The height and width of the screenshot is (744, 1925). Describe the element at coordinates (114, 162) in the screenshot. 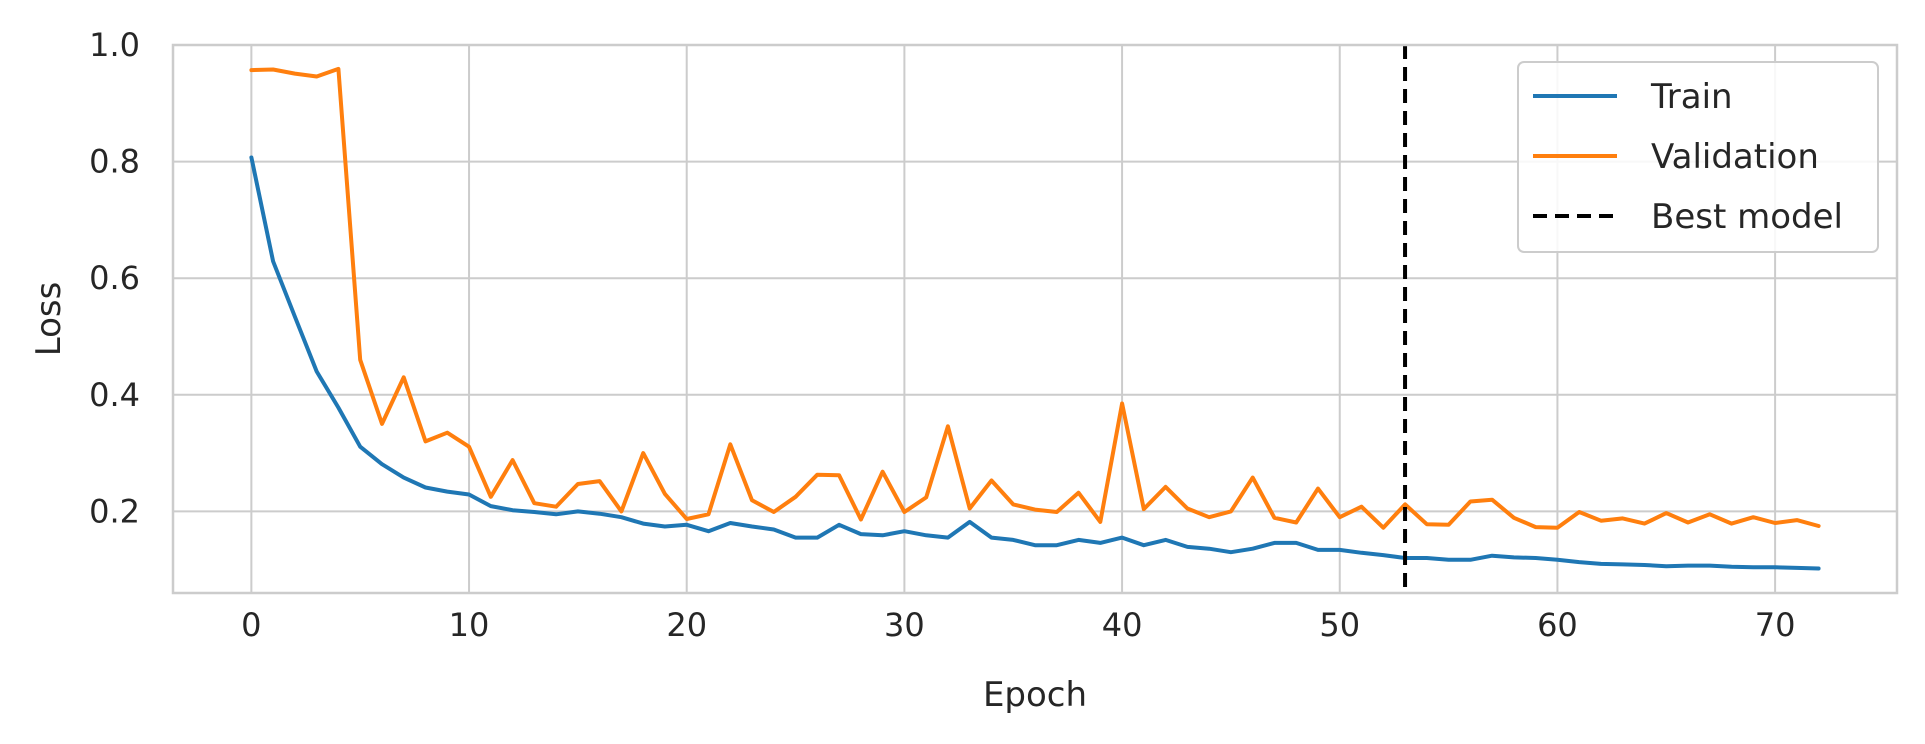

I see `y-tick-label: 0.8` at that location.